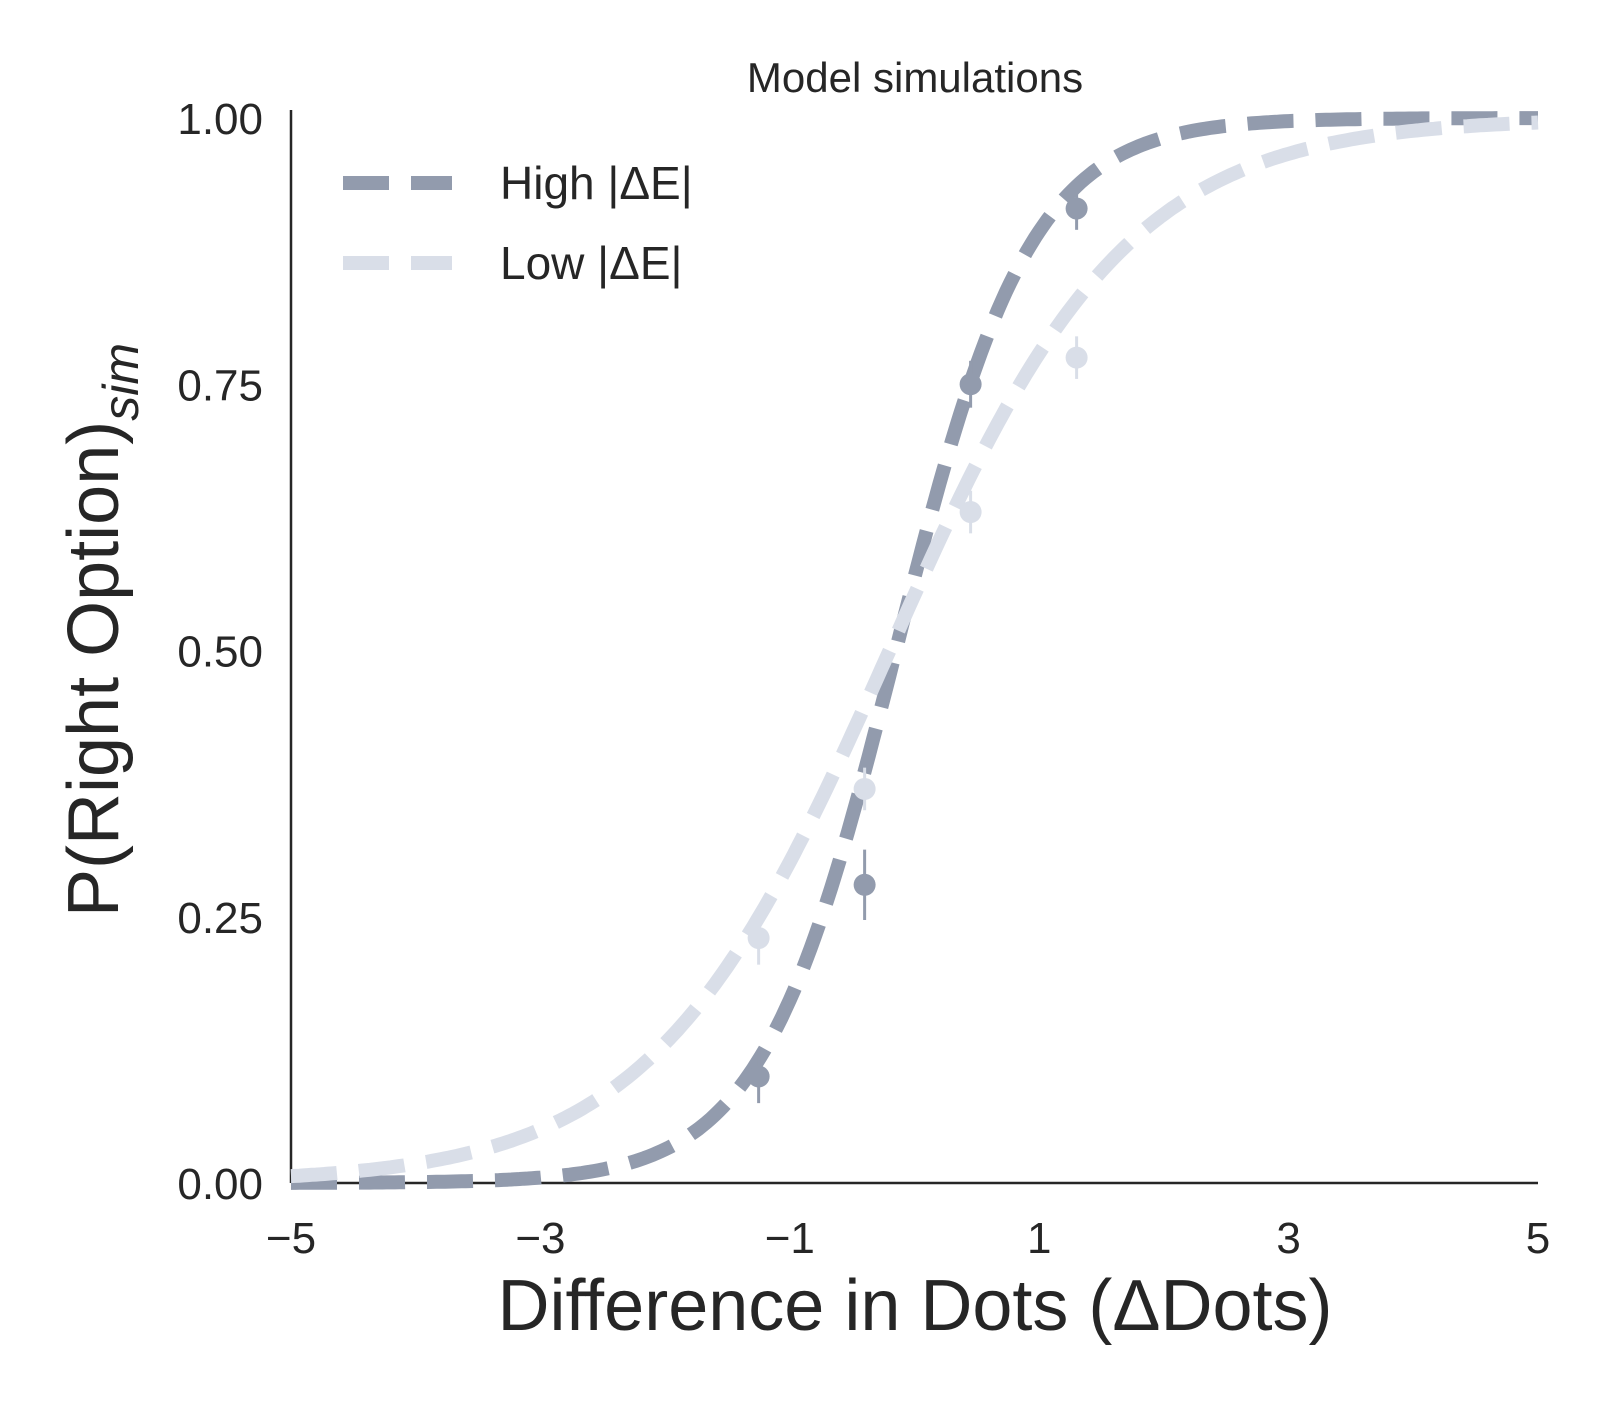 This screenshot has width=1600, height=1405. I want to click on y-tick-label: 0.00, so click(220, 1184).